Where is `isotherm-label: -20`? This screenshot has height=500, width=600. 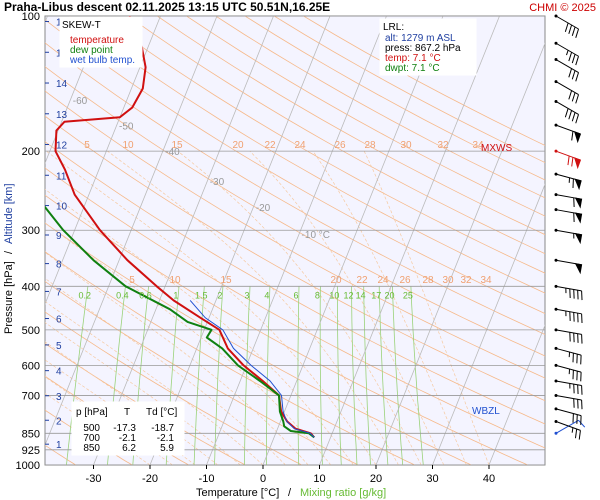
isotherm-label: -20 is located at coordinates (263, 208).